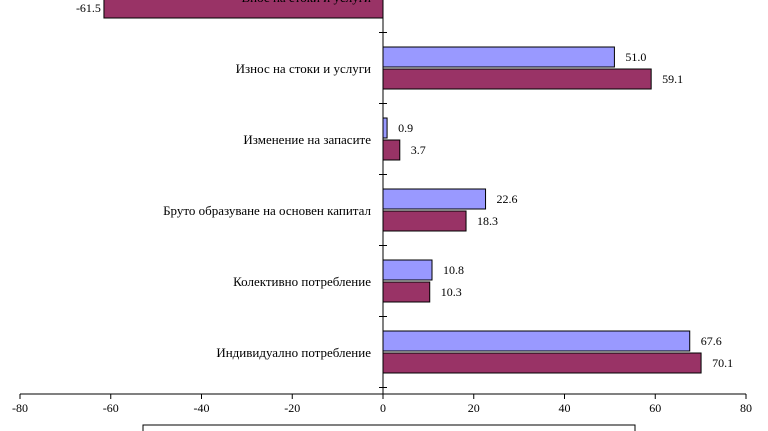 This screenshot has height=431, width=768. What do you see at coordinates (302, 281) in the screenshot?
I see `category-label-4: Колективно потребление` at bounding box center [302, 281].